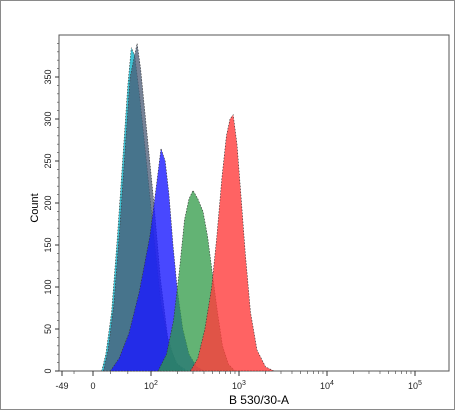 This screenshot has width=455, height=411. What do you see at coordinates (35, 207) in the screenshot?
I see `y-axis-label: Count` at bounding box center [35, 207].